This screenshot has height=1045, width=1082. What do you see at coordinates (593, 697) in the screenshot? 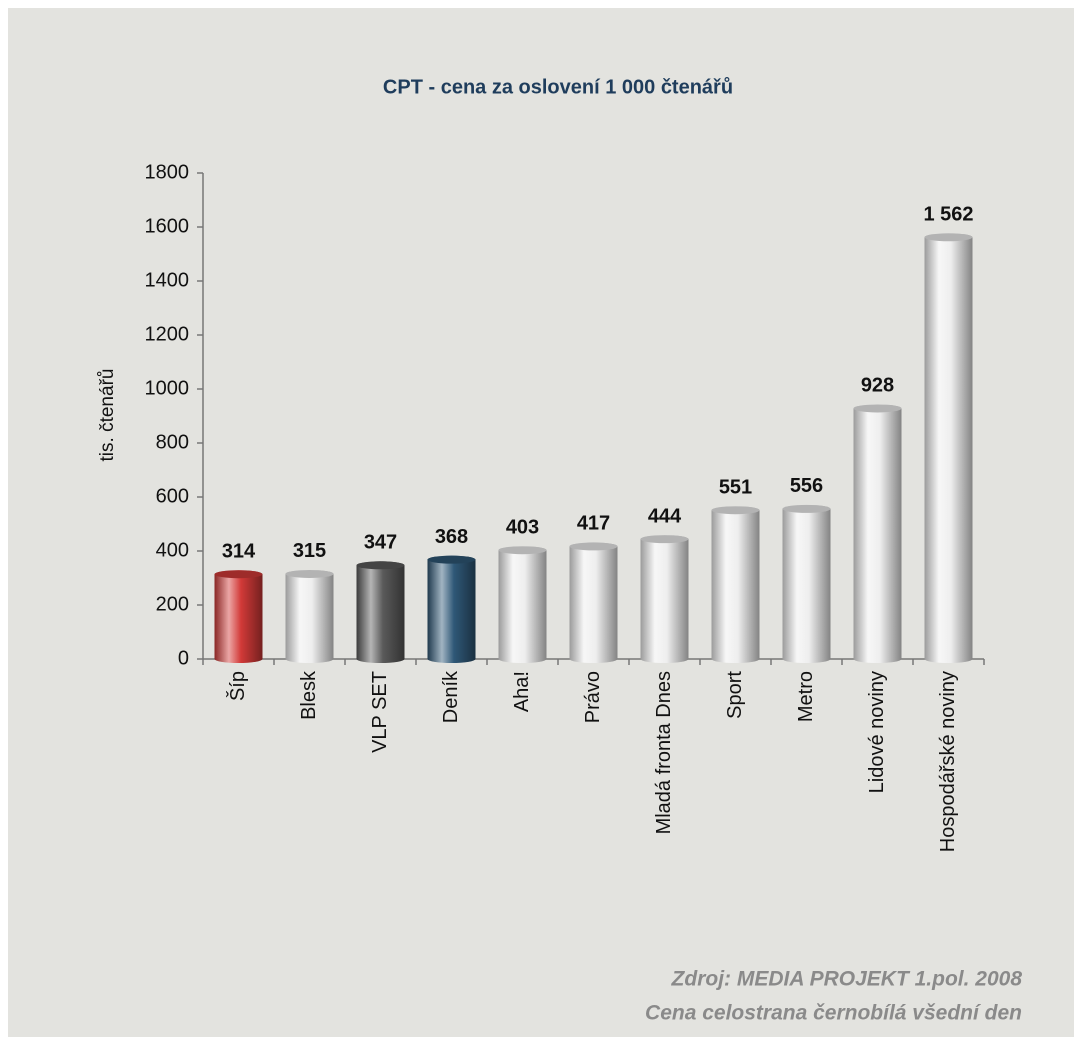
I see `x-tick-label: Právo` at bounding box center [593, 697].